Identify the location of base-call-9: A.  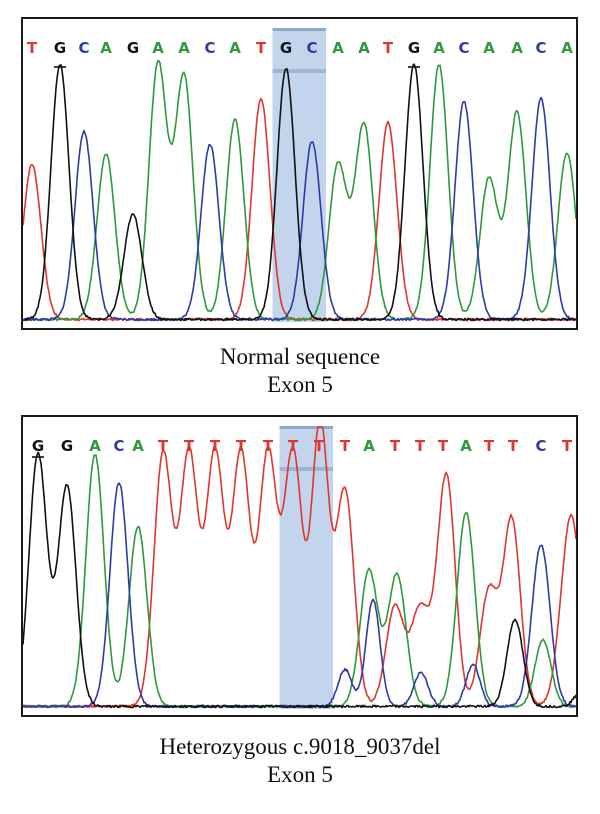
(235, 48).